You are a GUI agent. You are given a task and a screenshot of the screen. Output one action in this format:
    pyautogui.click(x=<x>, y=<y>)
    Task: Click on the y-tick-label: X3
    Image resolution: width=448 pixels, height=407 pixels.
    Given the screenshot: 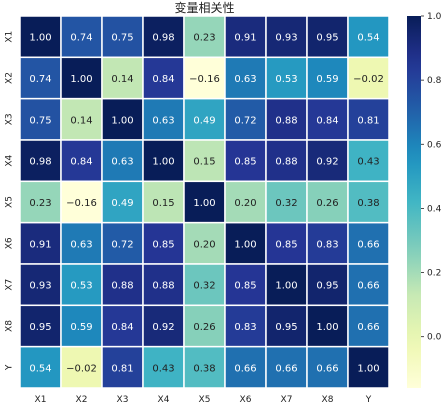 What is the action you would take?
    pyautogui.click(x=10, y=119)
    